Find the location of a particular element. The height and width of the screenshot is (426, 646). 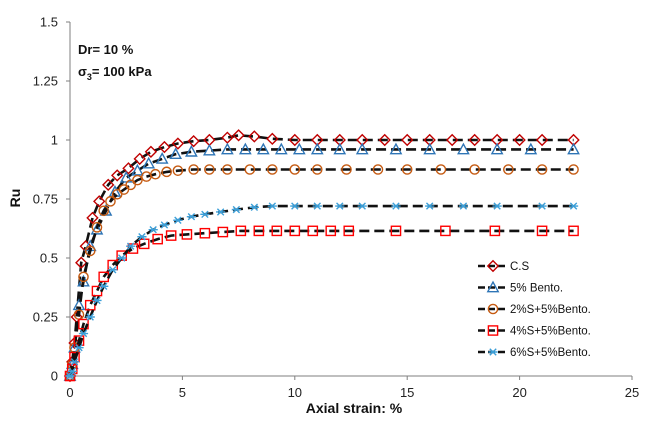

annotation-sigma: σ3= 100 kPa is located at coordinates (115, 73).